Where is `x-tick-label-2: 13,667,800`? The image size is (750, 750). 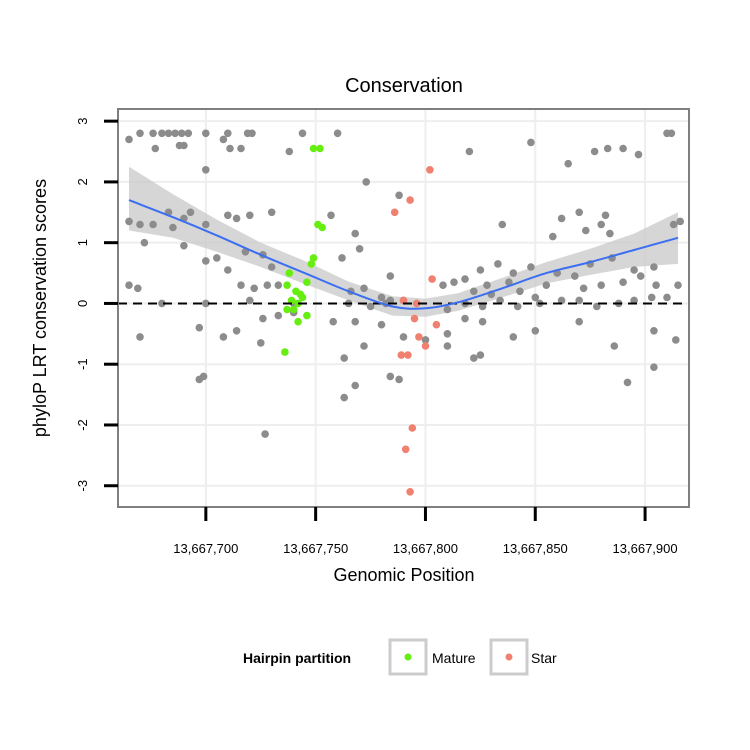
x-tick-label-2: 13,667,800 is located at coordinates (425, 548).